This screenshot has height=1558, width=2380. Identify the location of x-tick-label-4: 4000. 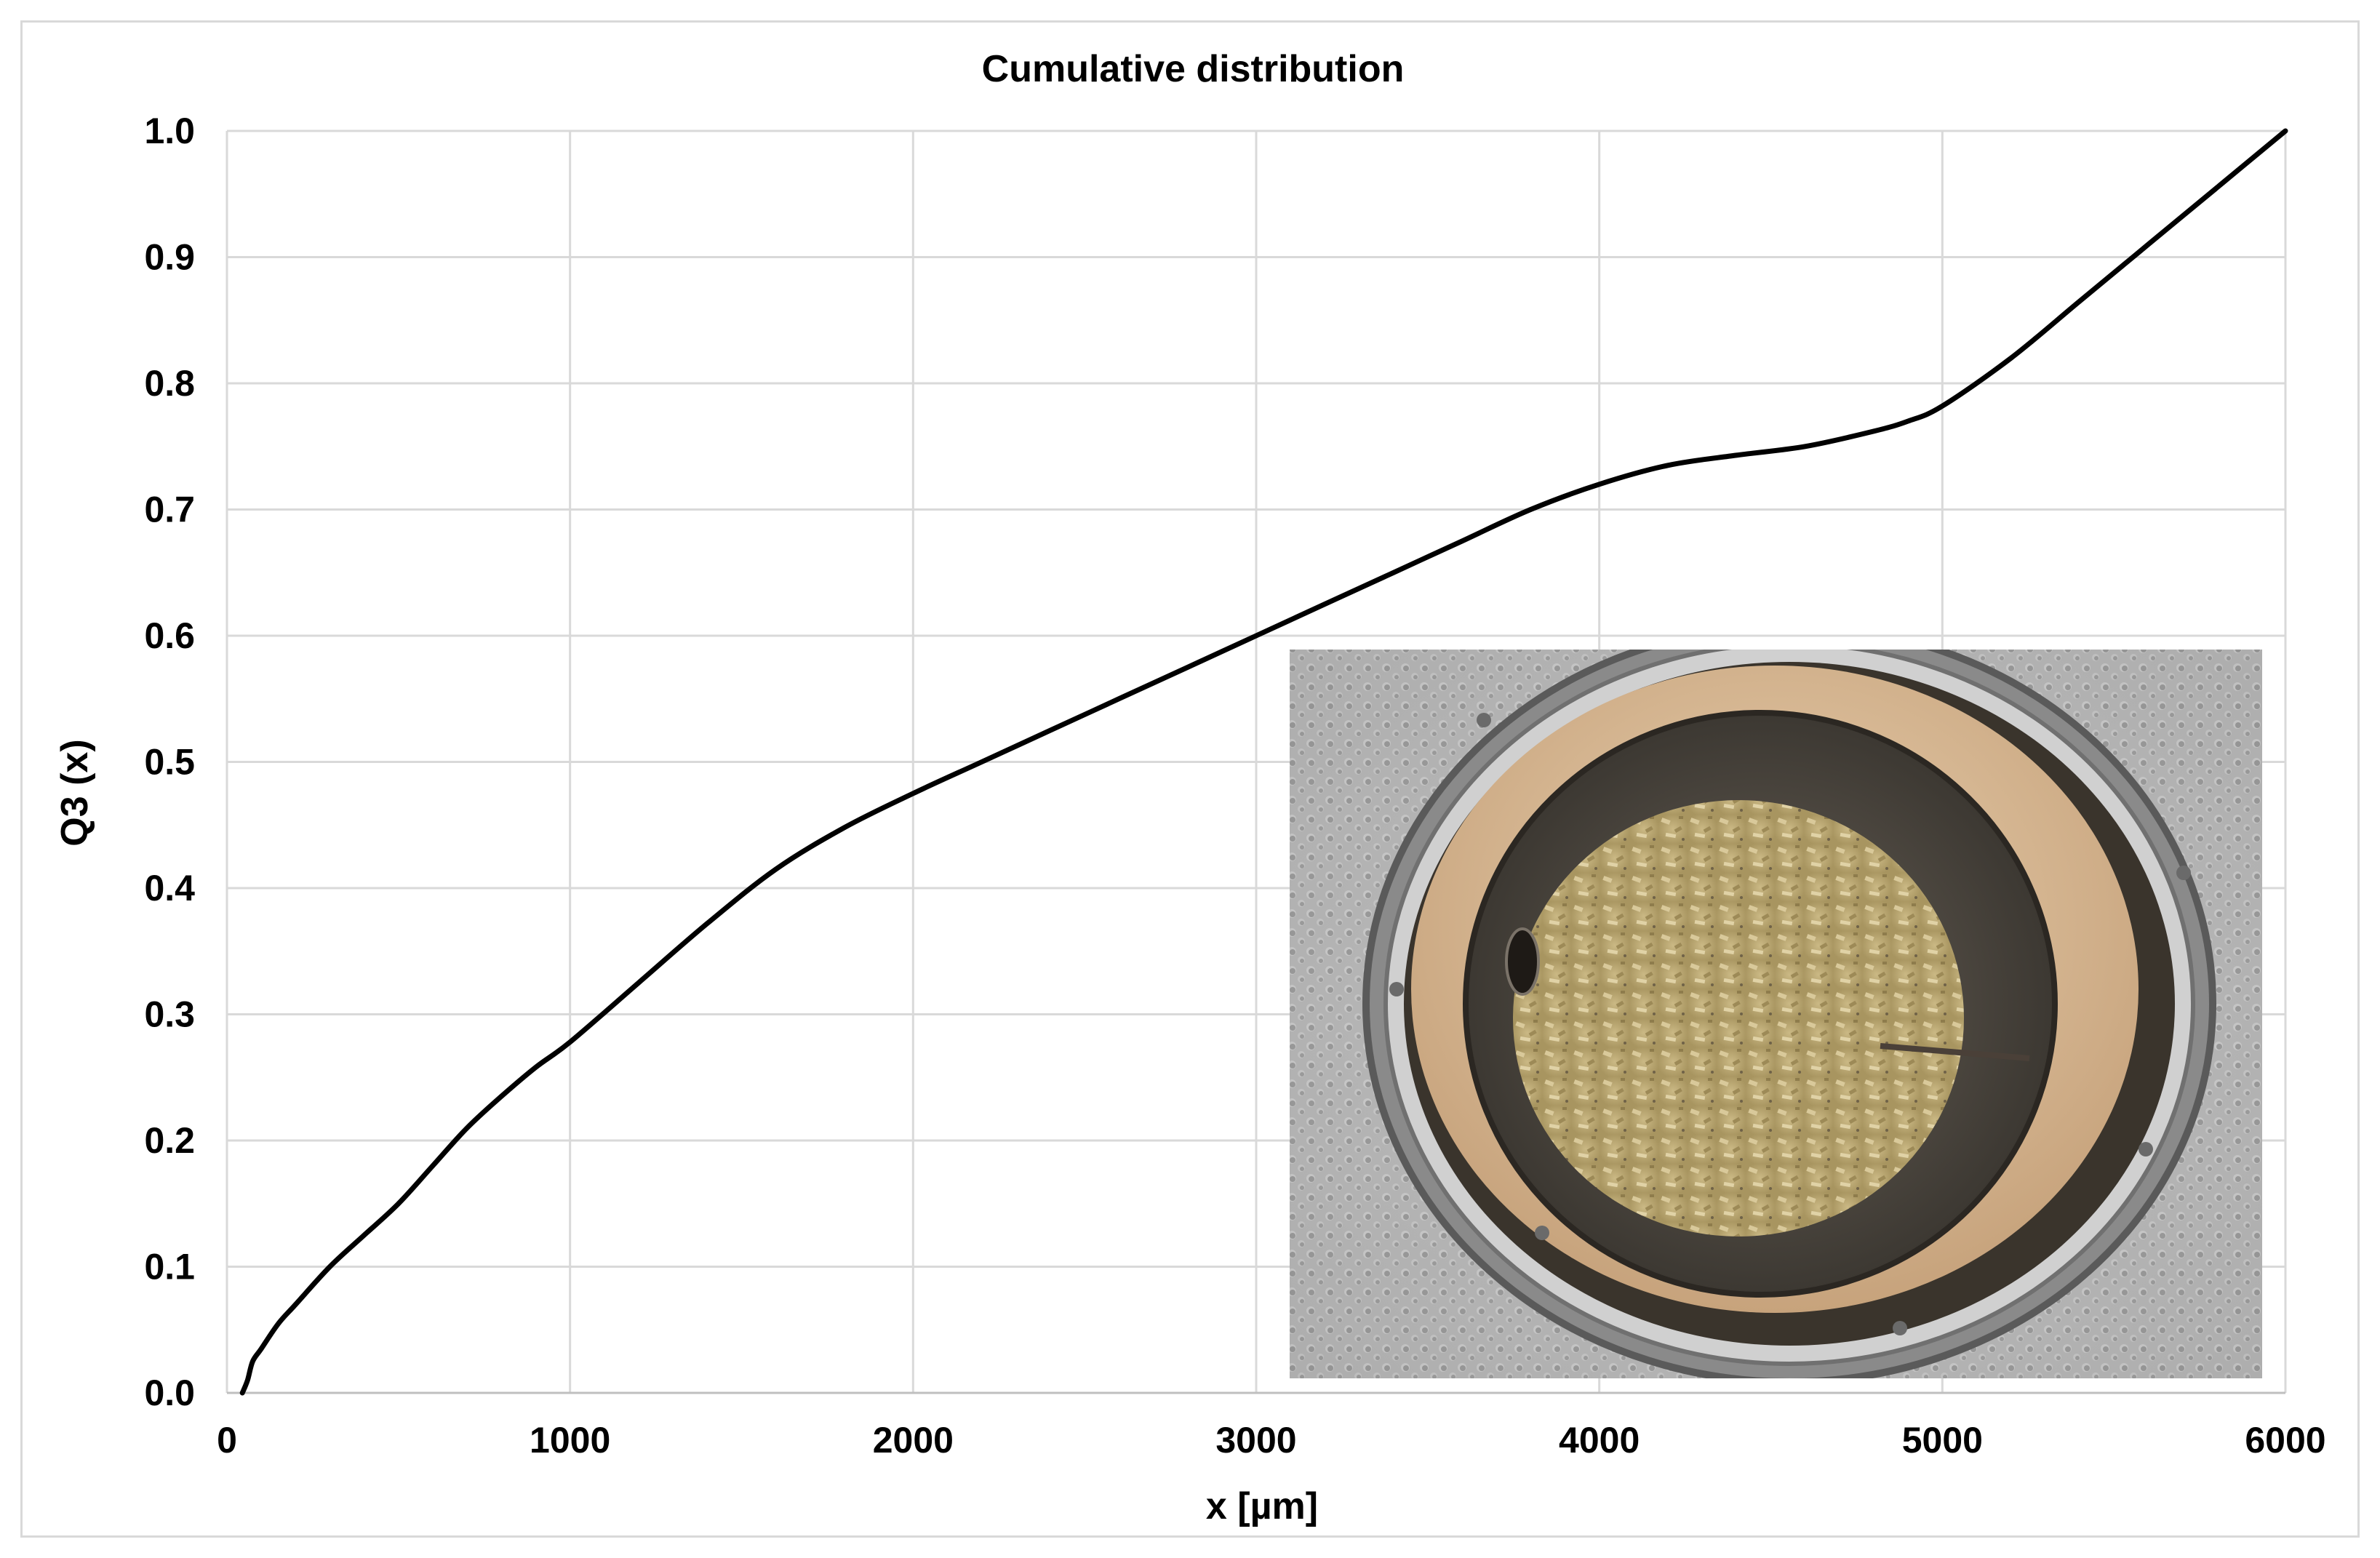
(1599, 1440).